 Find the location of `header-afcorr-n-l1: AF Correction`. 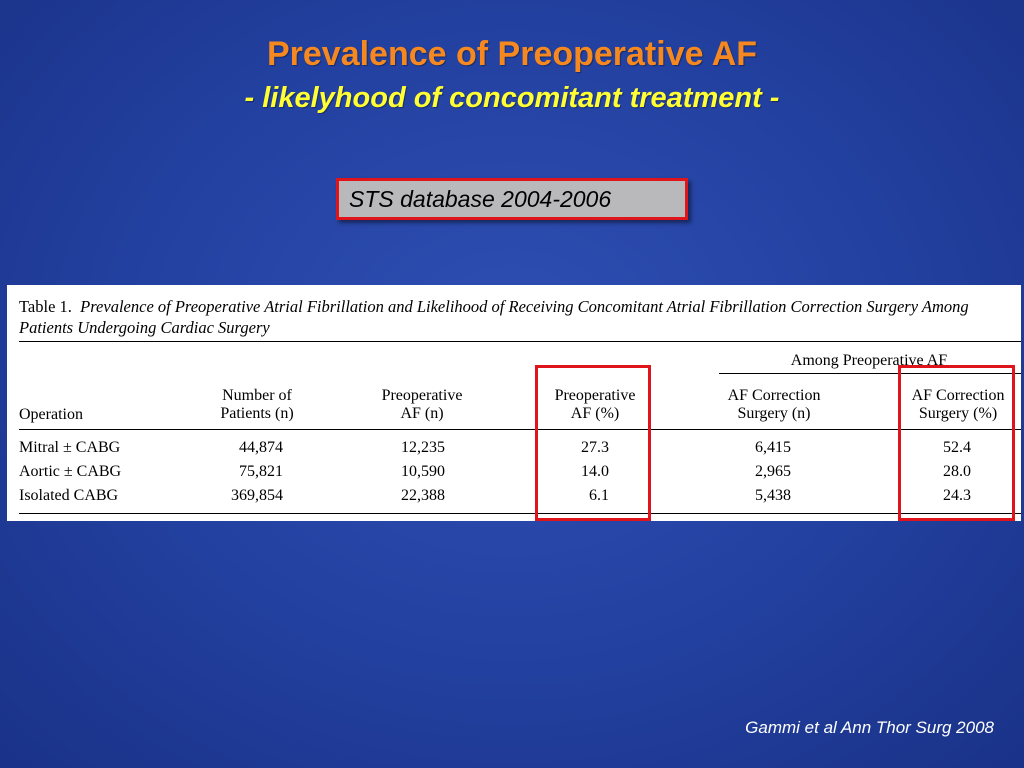

header-afcorr-n-l1: AF Correction is located at coordinates (774, 395).